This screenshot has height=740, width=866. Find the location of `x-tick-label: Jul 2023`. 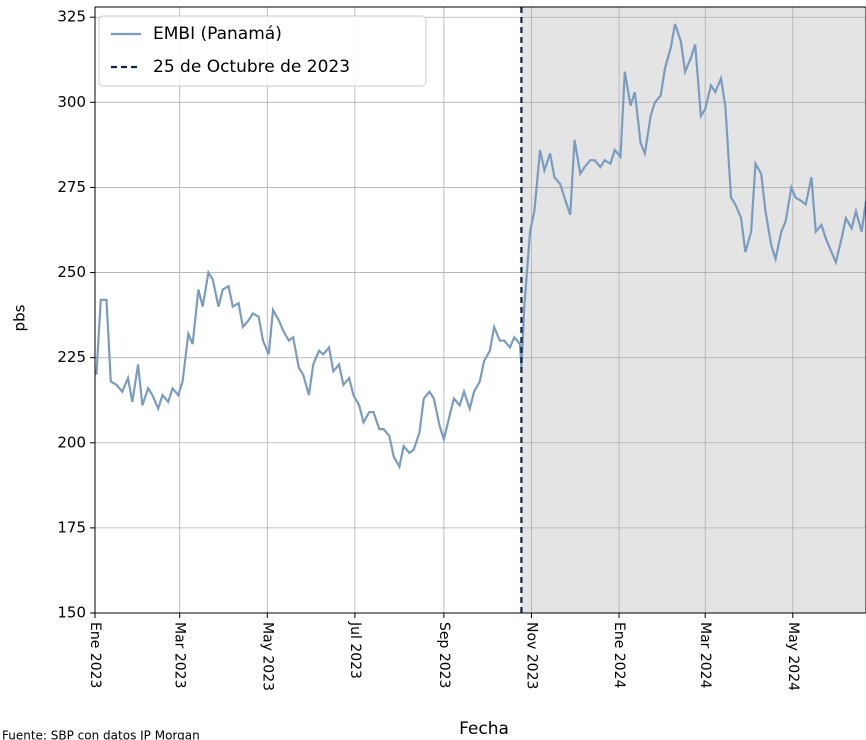

x-tick-label: Jul 2023 is located at coordinates (355, 650).